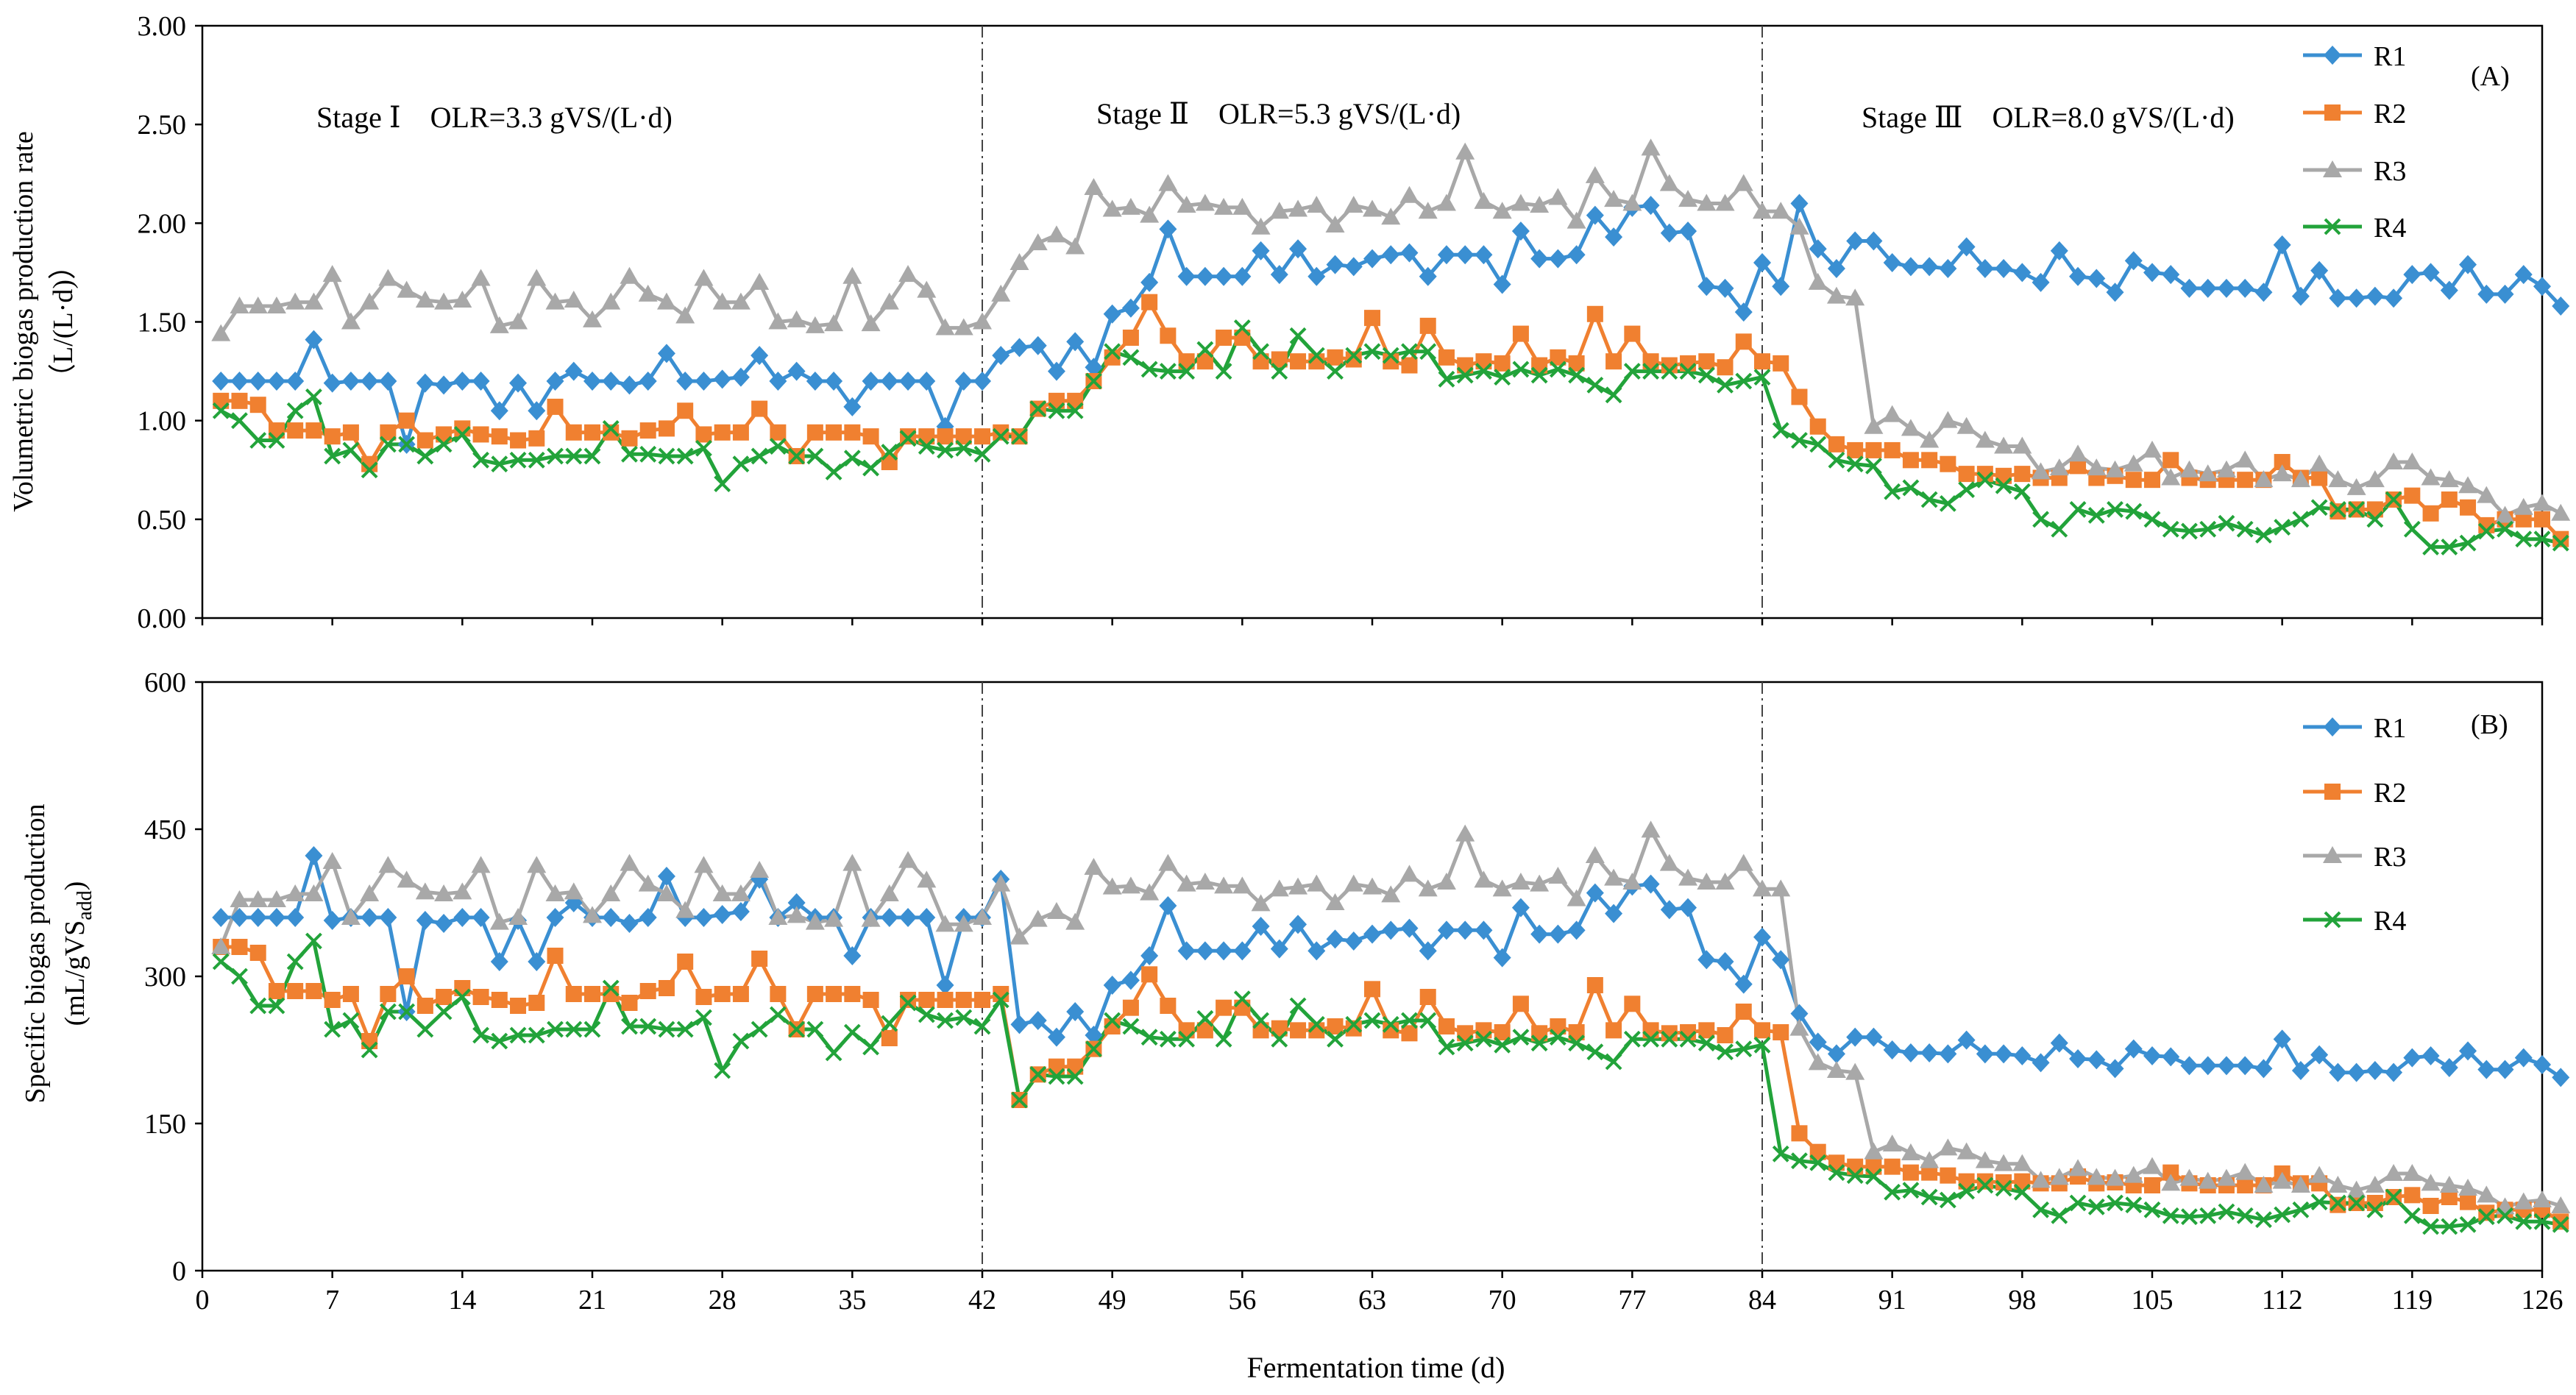  What do you see at coordinates (2390, 228) in the screenshot?
I see `legend-a-label-r4: R4` at bounding box center [2390, 228].